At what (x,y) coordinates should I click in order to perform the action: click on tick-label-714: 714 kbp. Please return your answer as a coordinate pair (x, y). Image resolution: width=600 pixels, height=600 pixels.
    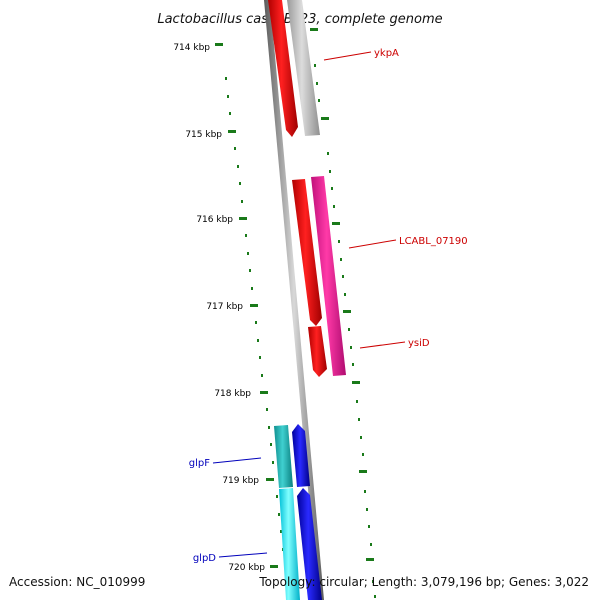
    Looking at the image, I should click on (191, 48).